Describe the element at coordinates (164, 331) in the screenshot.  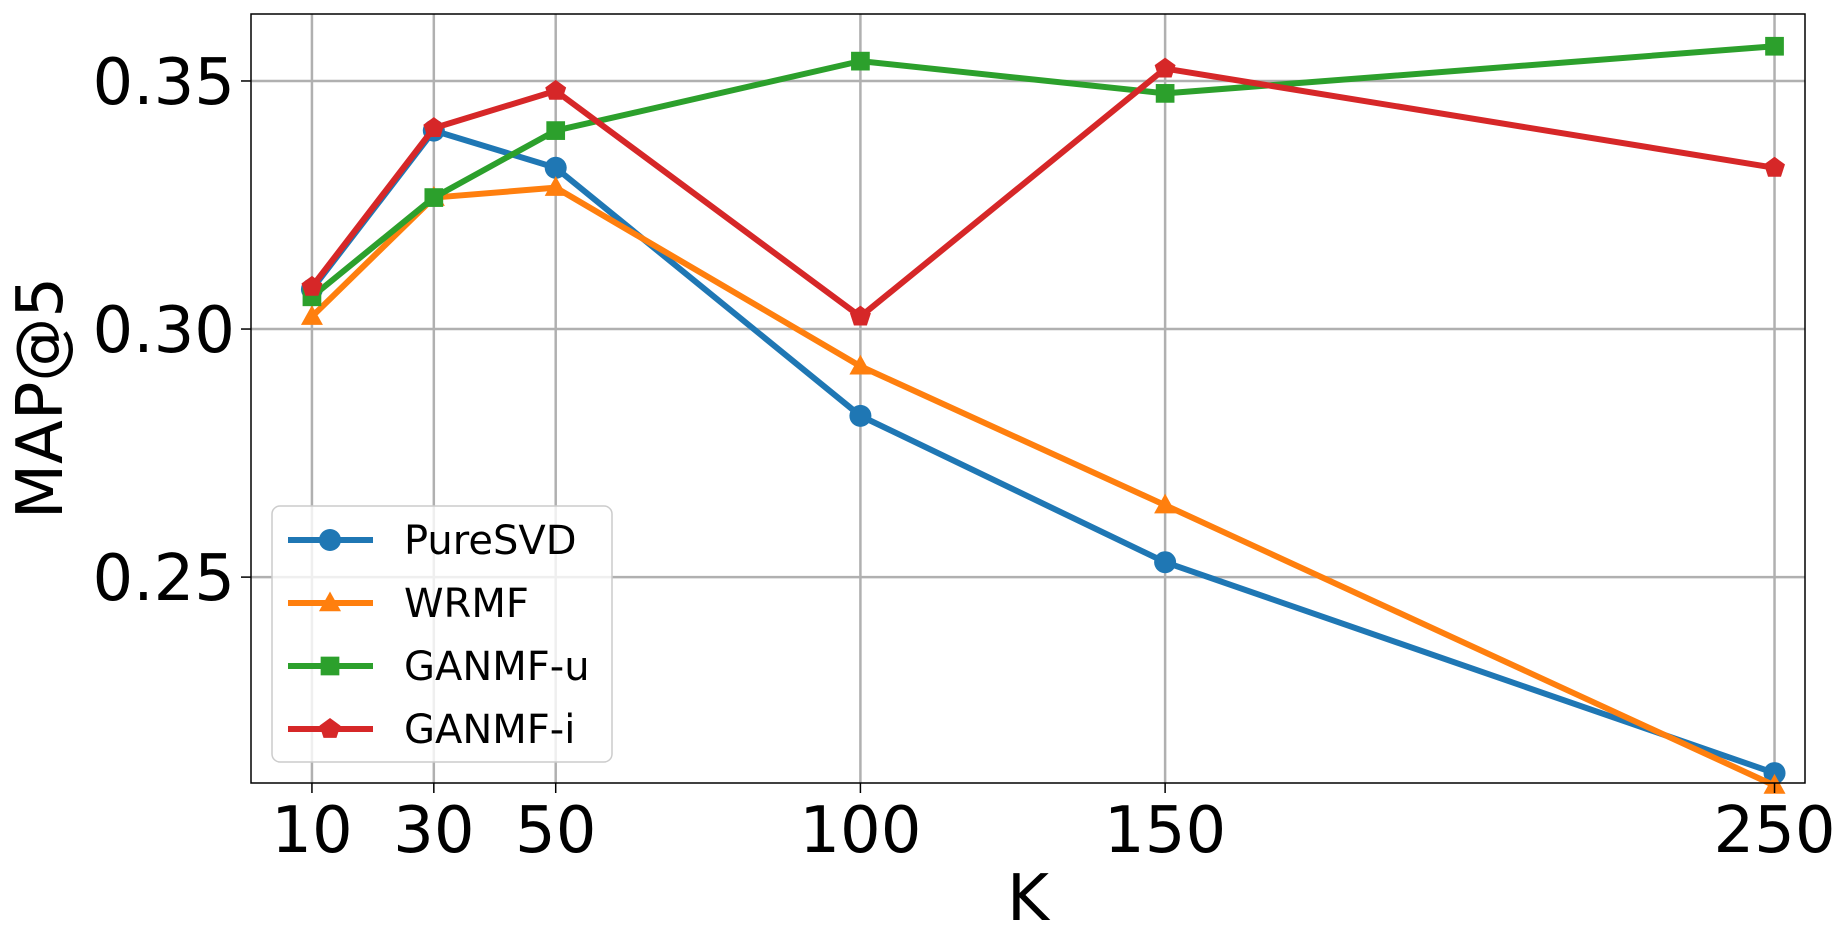
I see `y-tick-label: 0.30` at that location.